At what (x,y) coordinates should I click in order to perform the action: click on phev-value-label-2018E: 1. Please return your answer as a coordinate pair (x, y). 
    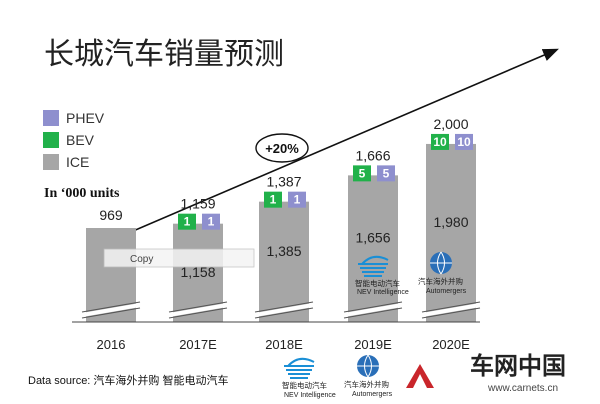
    Looking at the image, I should click on (297, 200).